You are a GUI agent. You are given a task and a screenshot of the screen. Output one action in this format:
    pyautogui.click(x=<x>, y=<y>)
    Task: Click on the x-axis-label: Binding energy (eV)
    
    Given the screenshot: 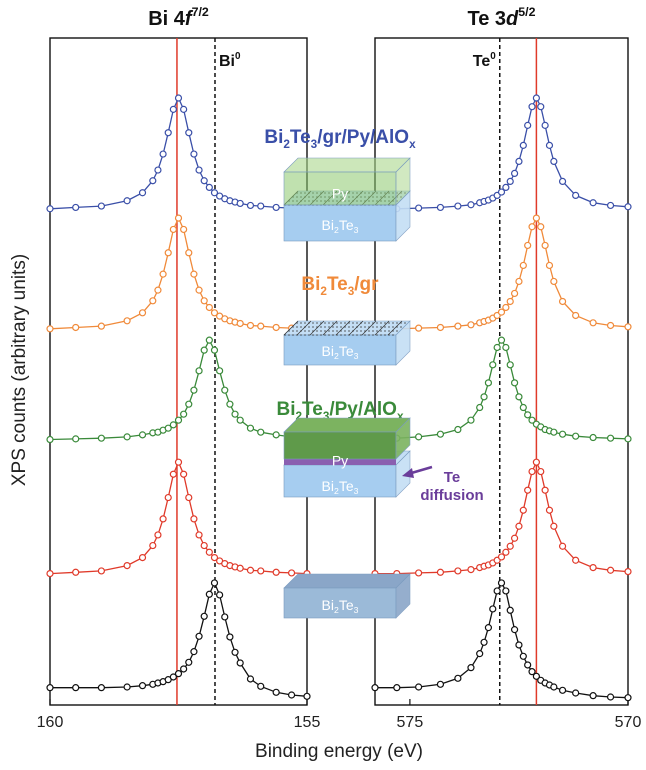 What is the action you would take?
    pyautogui.click(x=339, y=751)
    